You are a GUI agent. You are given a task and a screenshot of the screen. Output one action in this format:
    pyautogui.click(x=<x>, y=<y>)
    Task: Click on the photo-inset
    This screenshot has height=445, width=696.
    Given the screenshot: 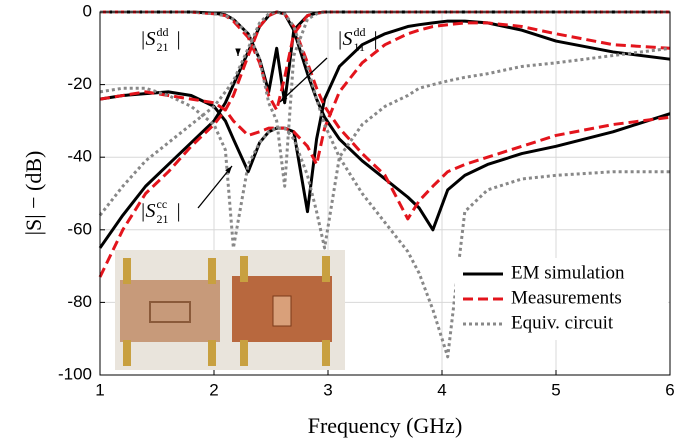 What is the action you would take?
    pyautogui.click(x=230, y=310)
    